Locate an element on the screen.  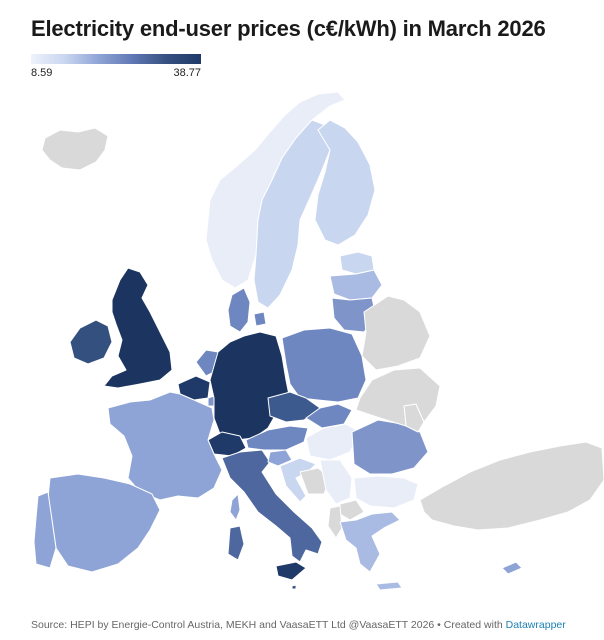
country-france is located at coordinates (165, 446).